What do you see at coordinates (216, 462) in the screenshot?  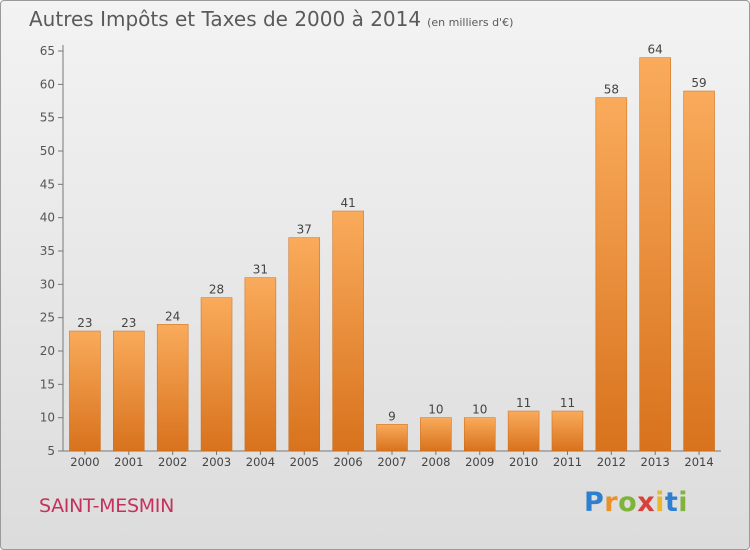 I see `x-tick-label: 2003` at bounding box center [216, 462].